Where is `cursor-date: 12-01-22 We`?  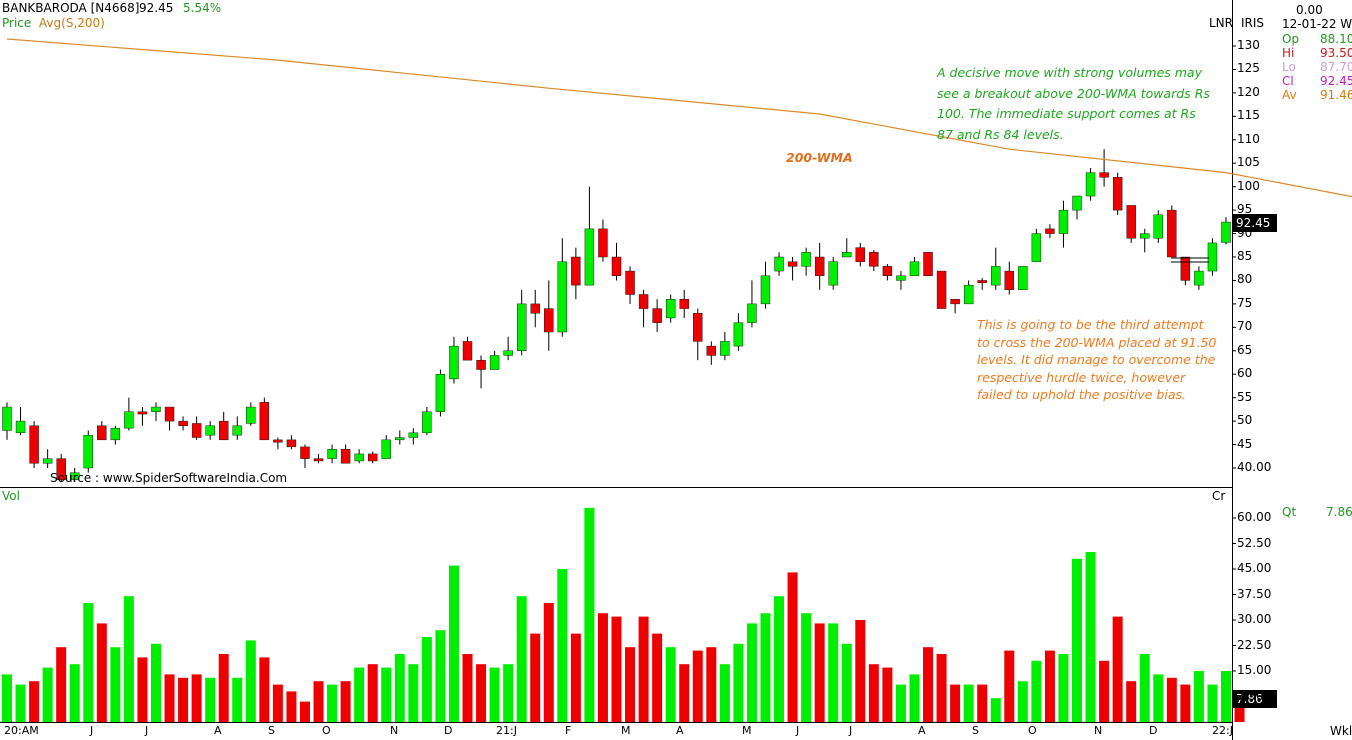
cursor-date: 12-01-22 We is located at coordinates (1317, 24).